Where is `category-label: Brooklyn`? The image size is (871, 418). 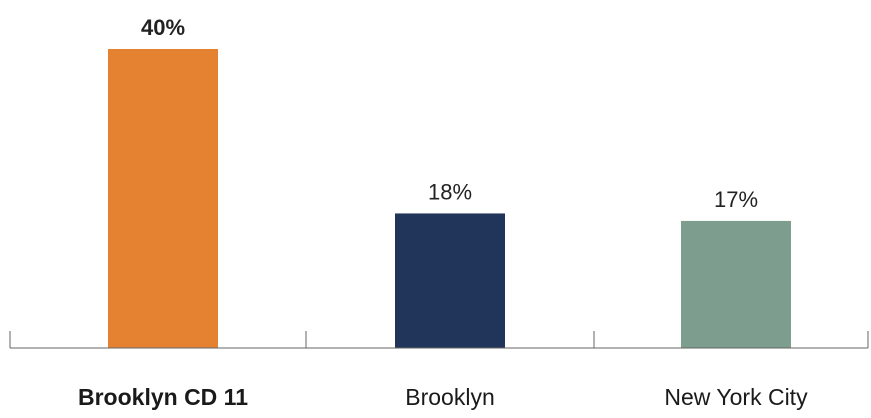 category-label: Brooklyn is located at coordinates (449, 397).